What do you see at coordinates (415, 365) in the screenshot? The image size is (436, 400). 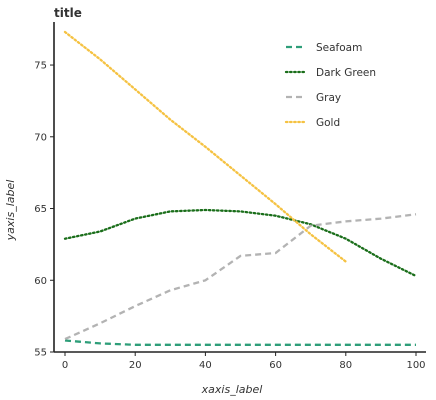 I see `x-tick-label: 100` at bounding box center [415, 365].